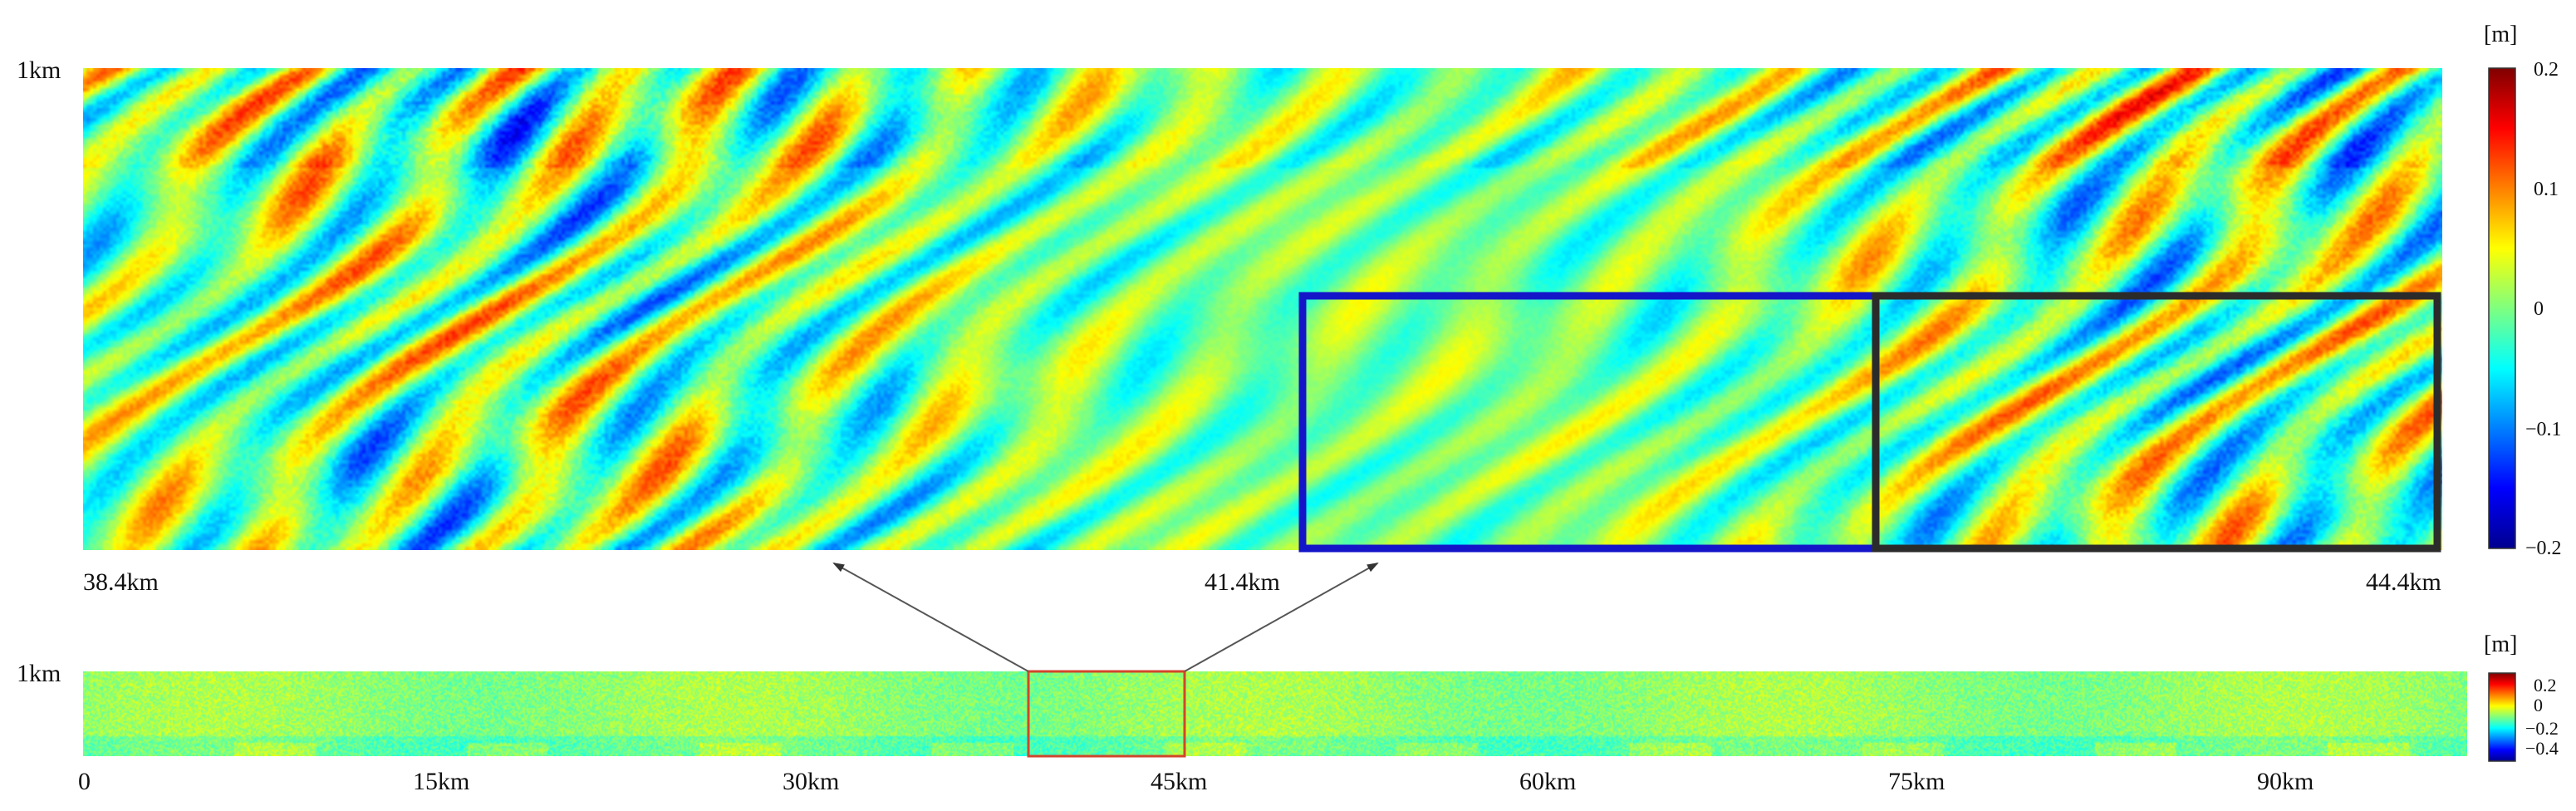 The width and height of the screenshot is (2576, 811). I want to click on overview-x-tick-3: 45km, so click(1179, 781).